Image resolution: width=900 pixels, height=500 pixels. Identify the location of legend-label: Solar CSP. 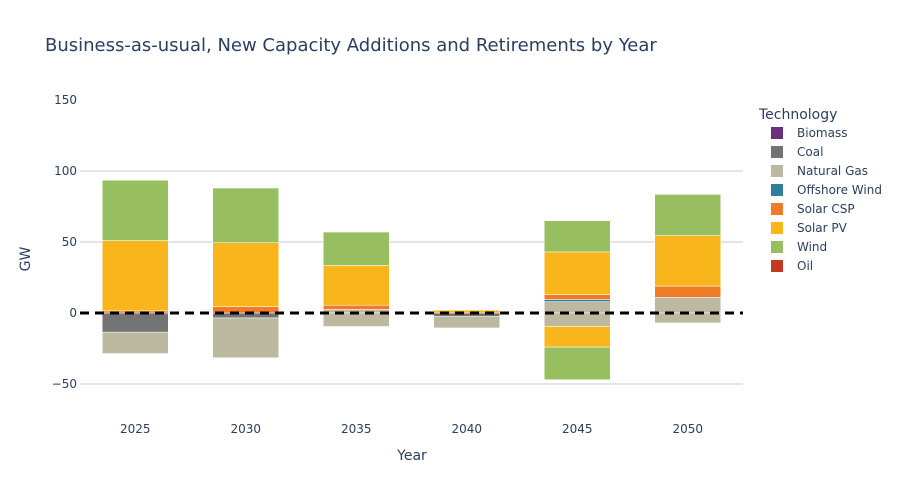
(826, 209).